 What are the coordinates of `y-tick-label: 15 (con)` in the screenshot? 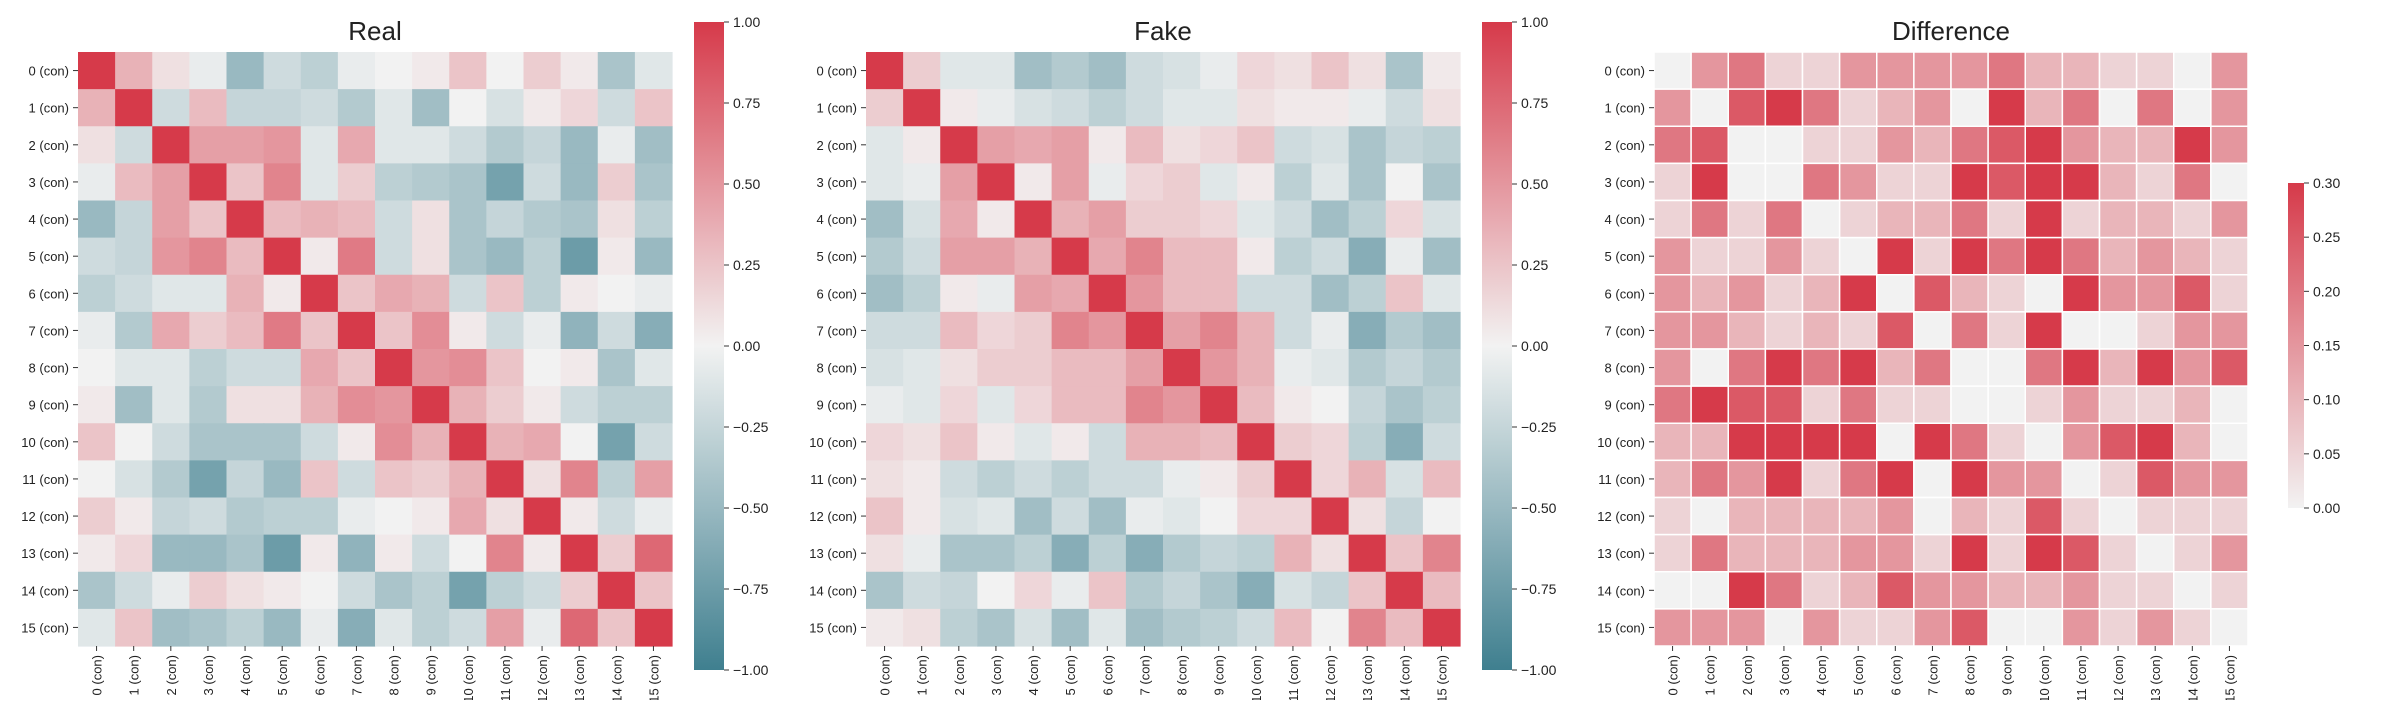 It's located at (45, 627).